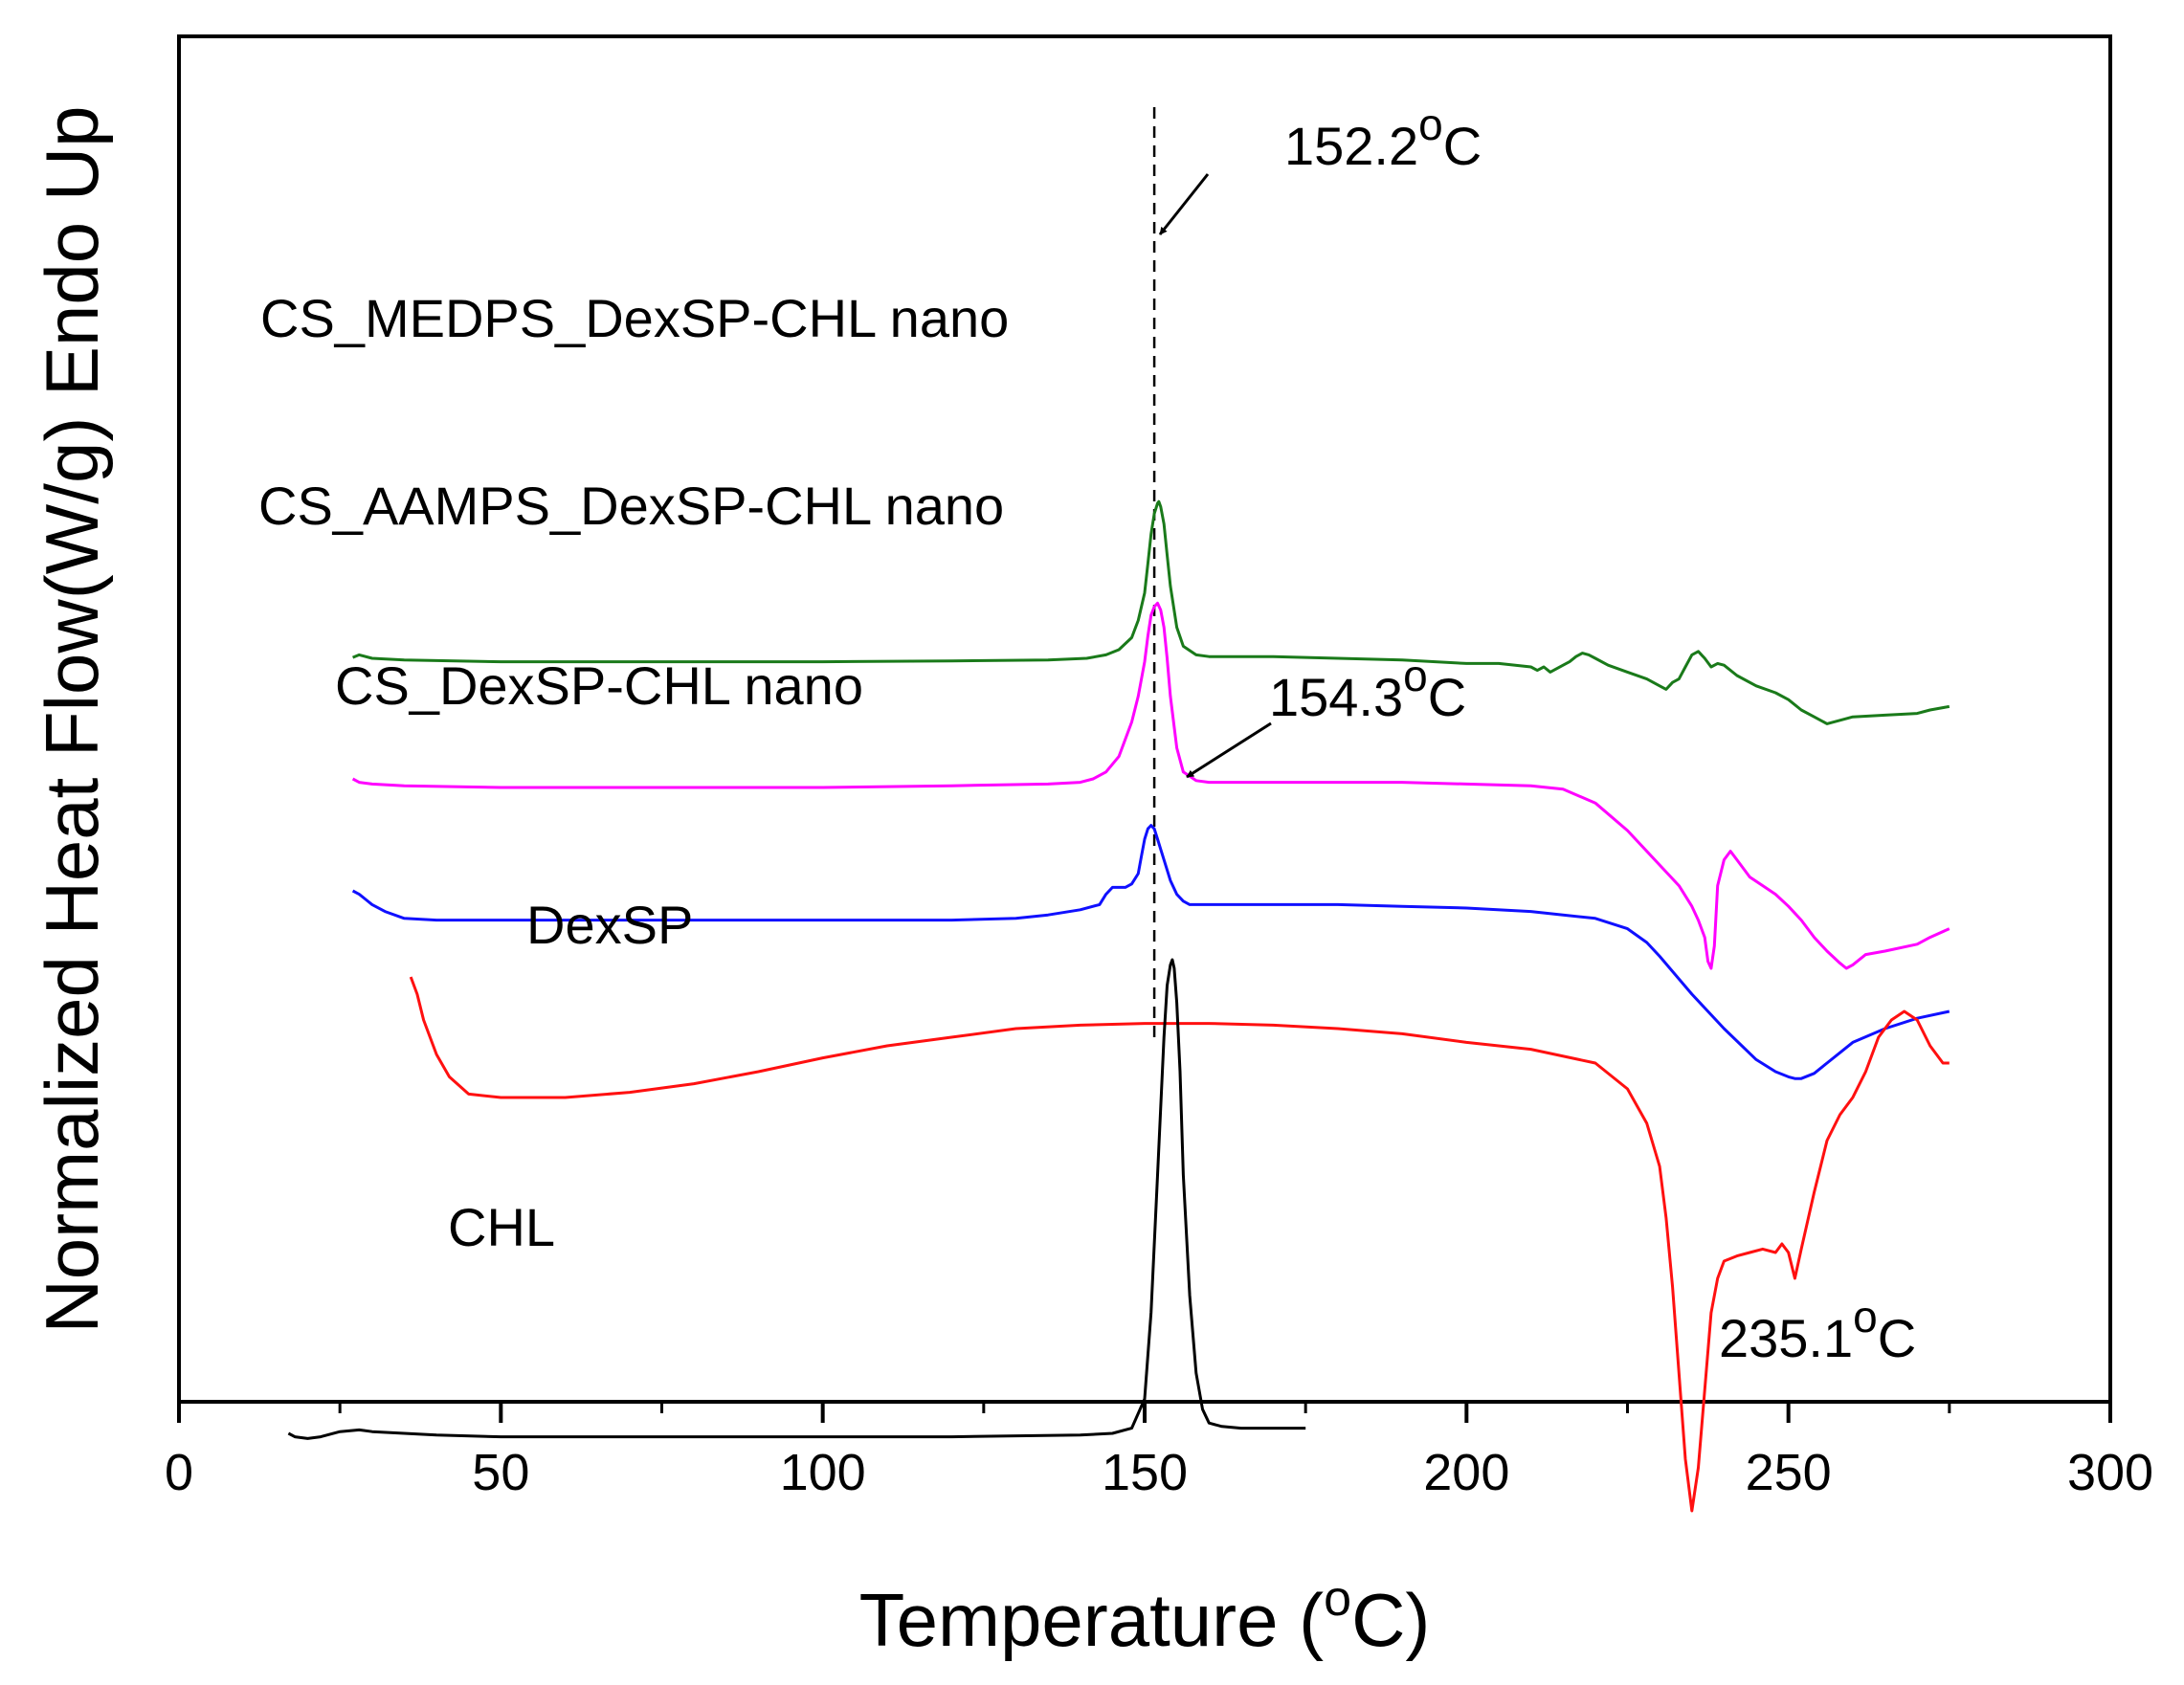 This screenshot has height=1685, width=2184. I want to click on y-axis-title: Normalized Heat Flow(W/g) Endo Up, so click(72, 719).